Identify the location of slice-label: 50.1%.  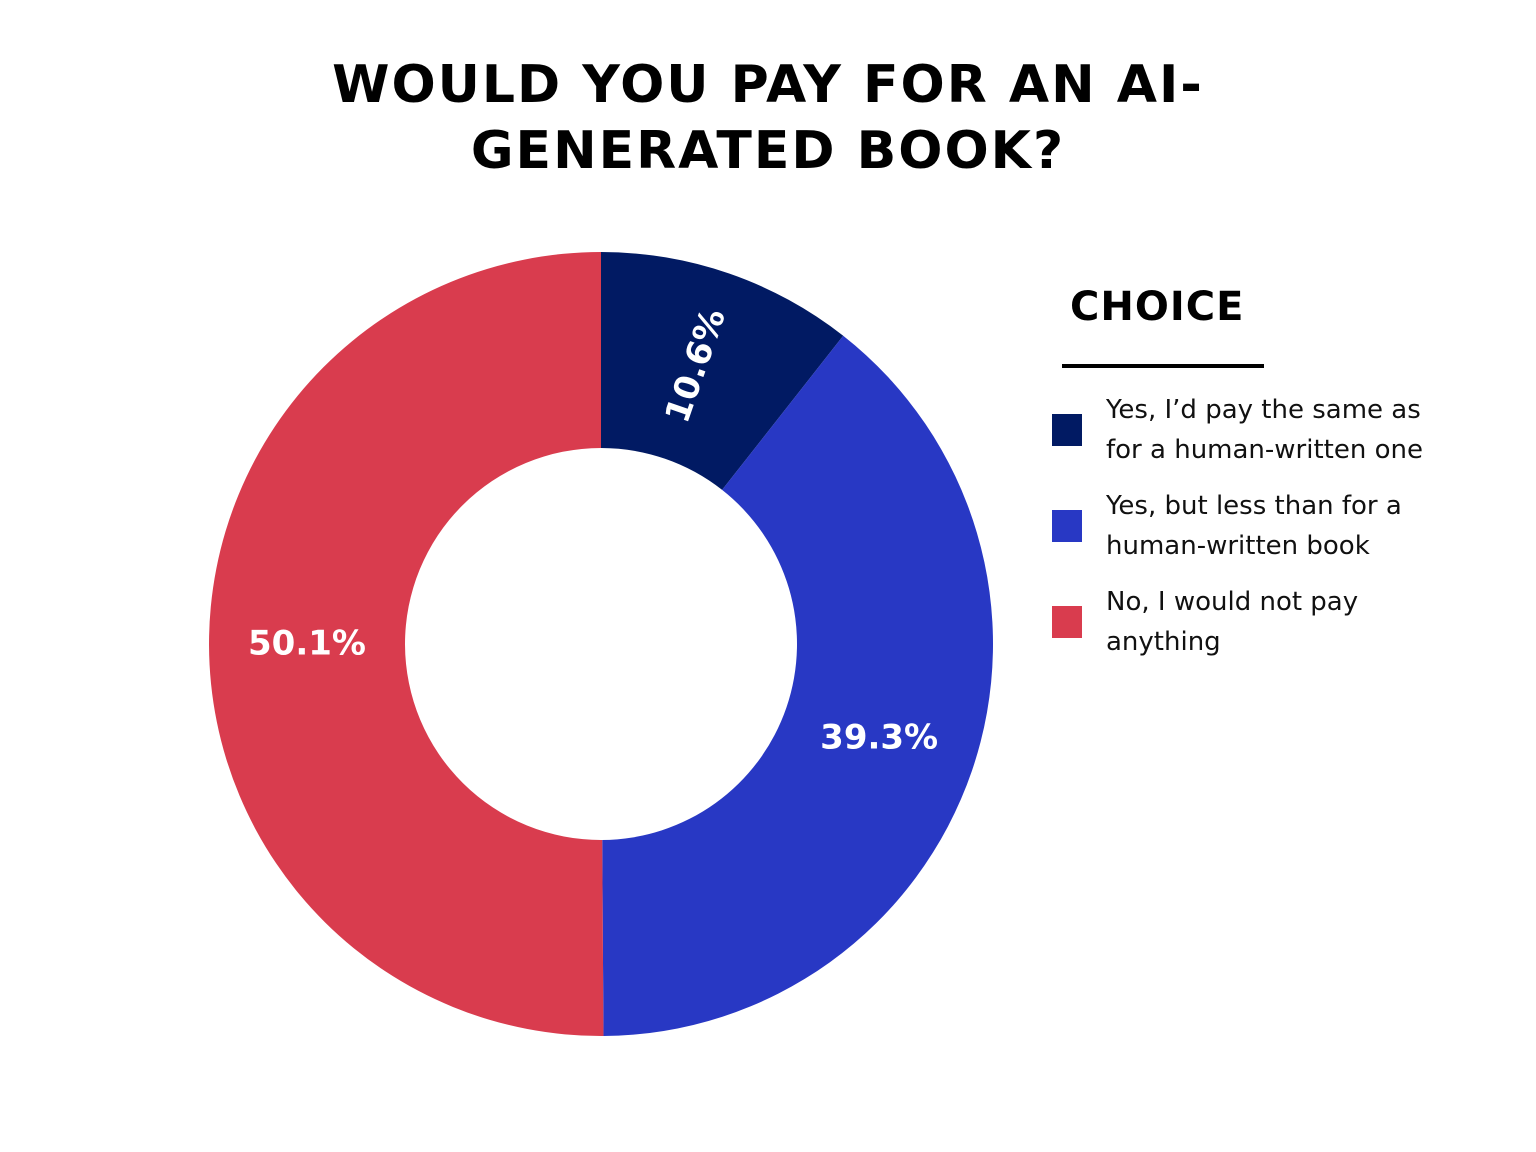
(307, 643).